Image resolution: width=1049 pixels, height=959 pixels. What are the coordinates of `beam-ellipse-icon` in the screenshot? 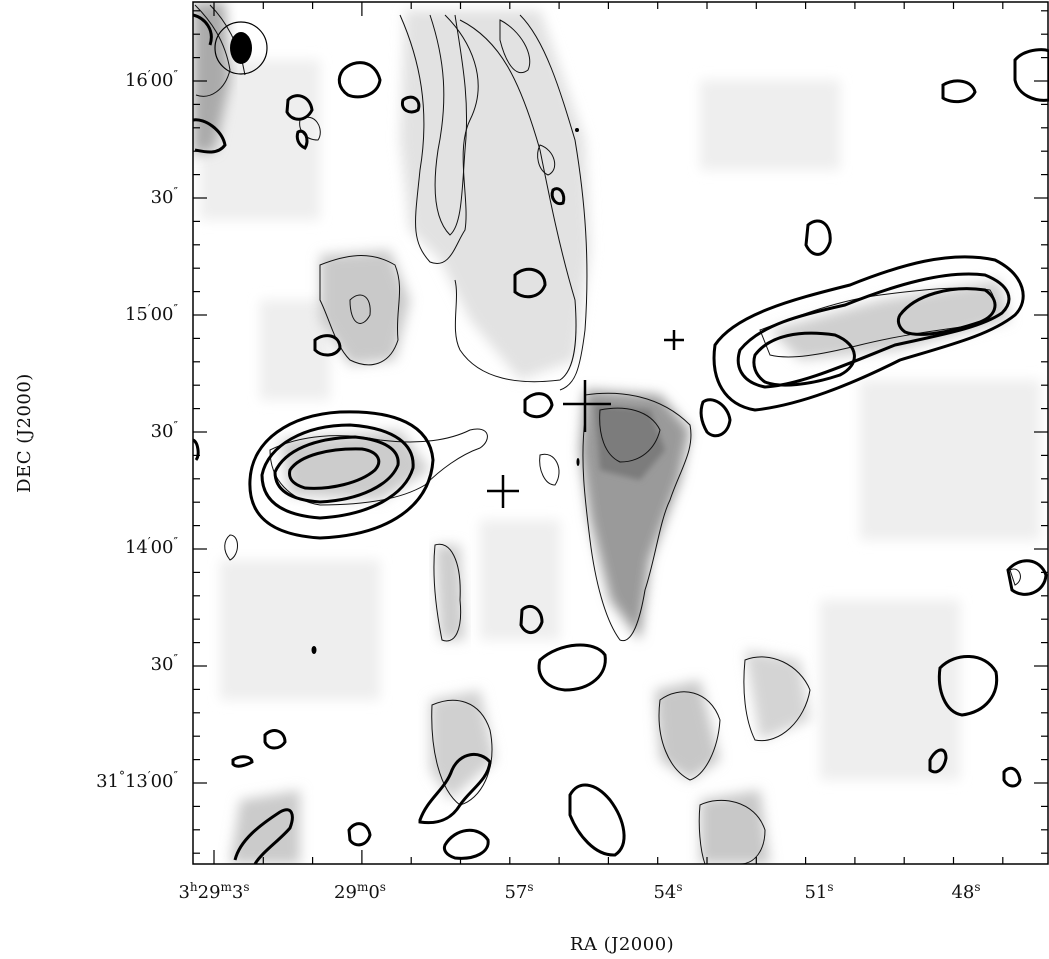 It's located at (241, 48).